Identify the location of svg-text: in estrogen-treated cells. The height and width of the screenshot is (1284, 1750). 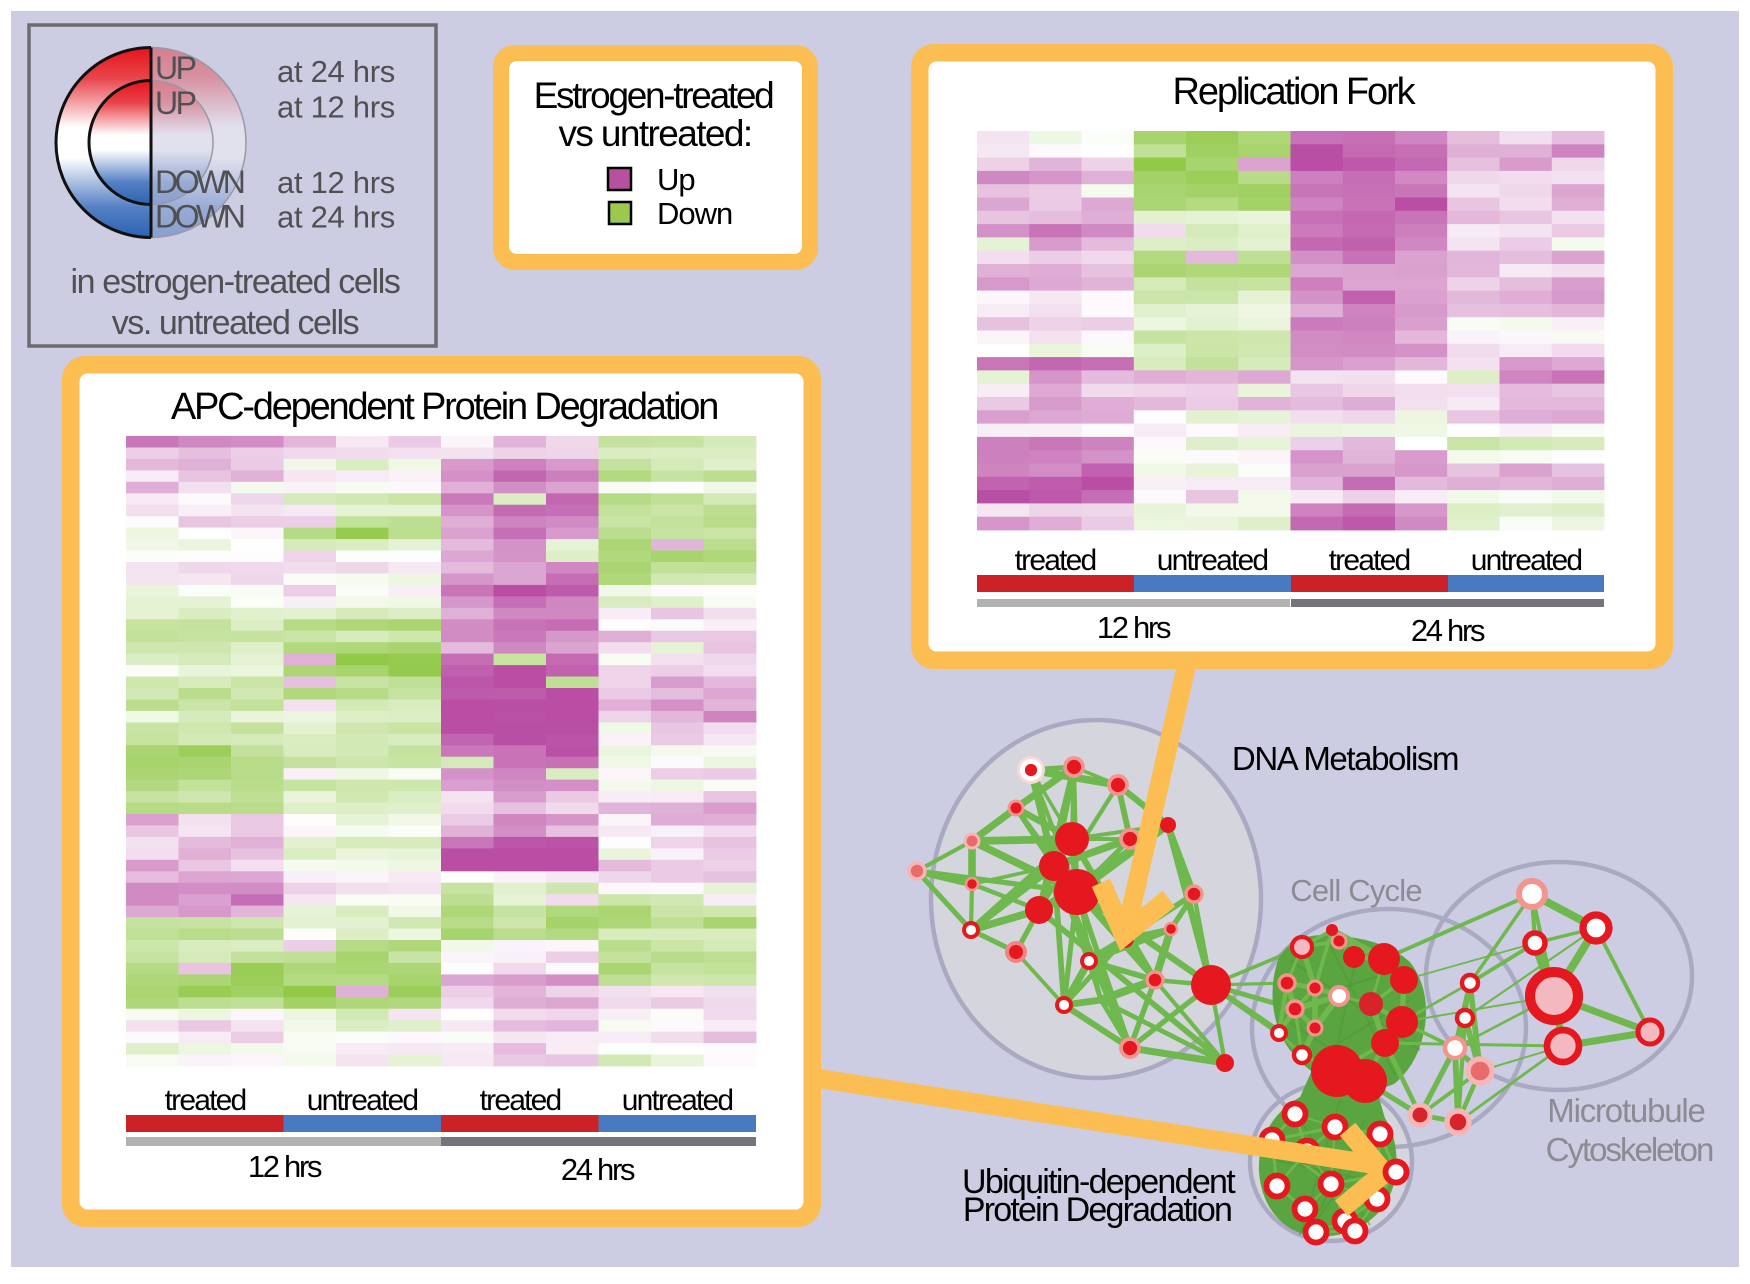
(234, 282).